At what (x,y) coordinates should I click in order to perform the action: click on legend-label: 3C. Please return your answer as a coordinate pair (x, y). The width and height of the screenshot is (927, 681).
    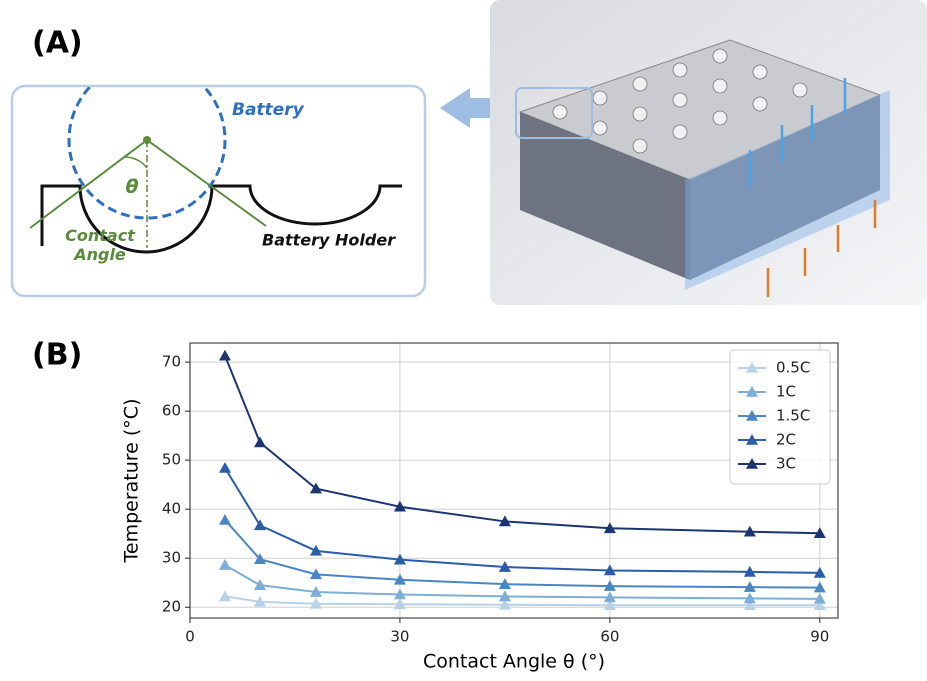
    Looking at the image, I should click on (786, 464).